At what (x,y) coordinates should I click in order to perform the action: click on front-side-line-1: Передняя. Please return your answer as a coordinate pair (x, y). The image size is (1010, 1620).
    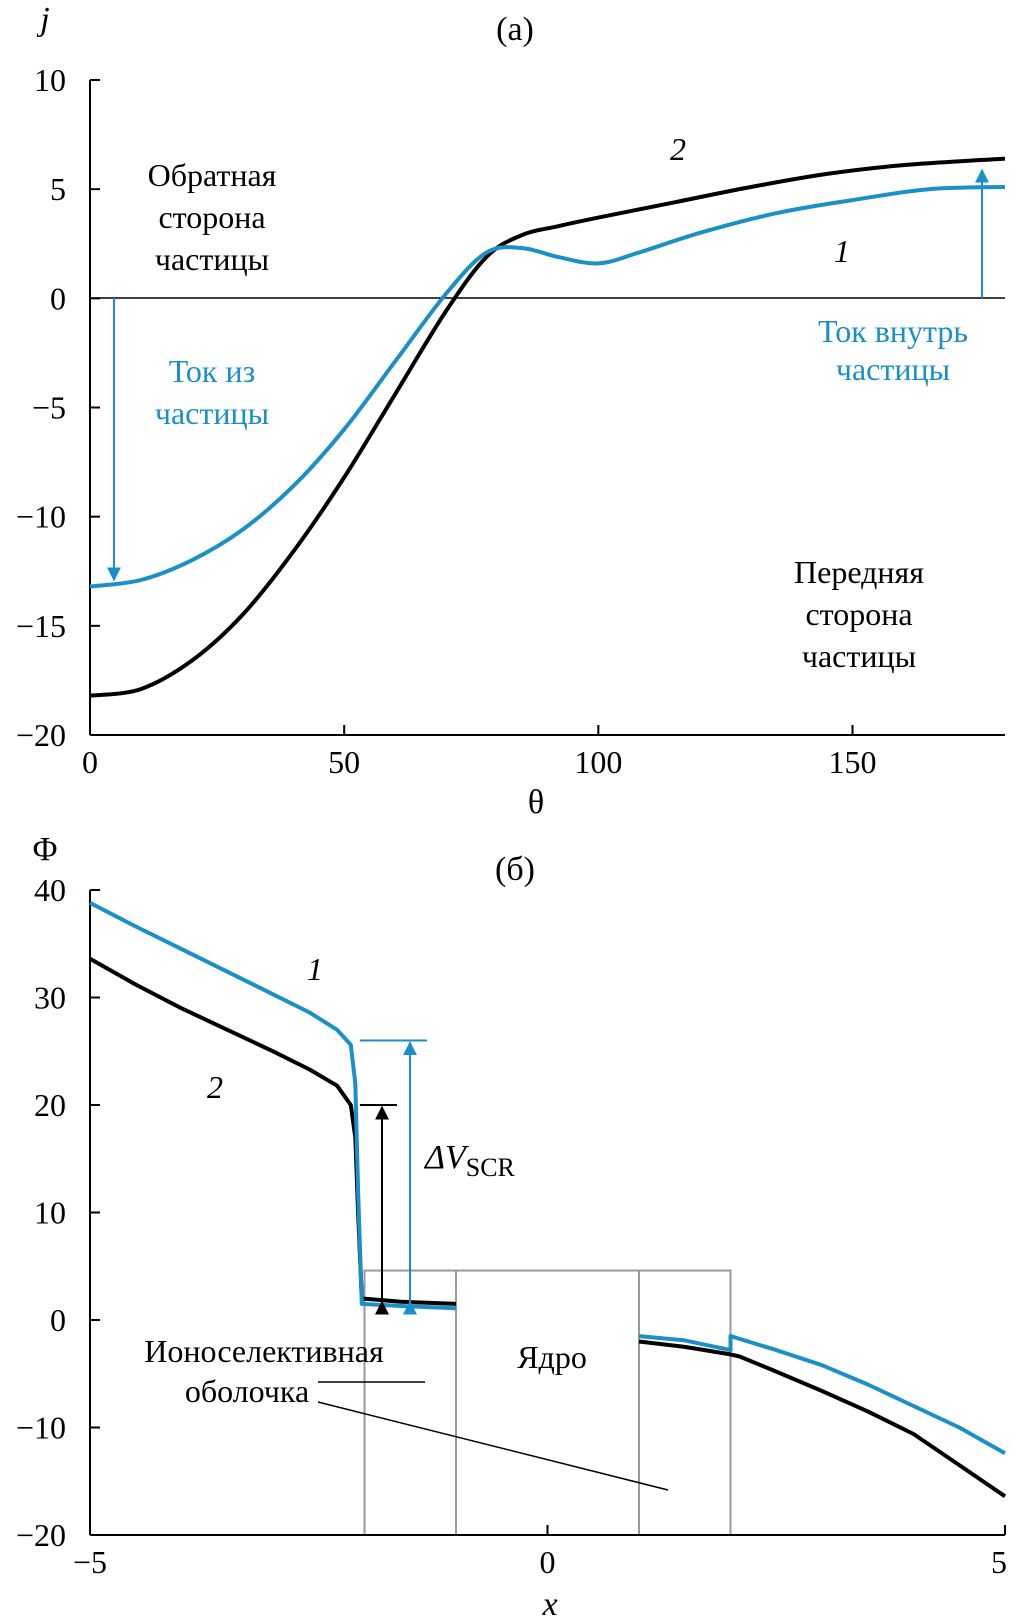
    Looking at the image, I should click on (859, 572).